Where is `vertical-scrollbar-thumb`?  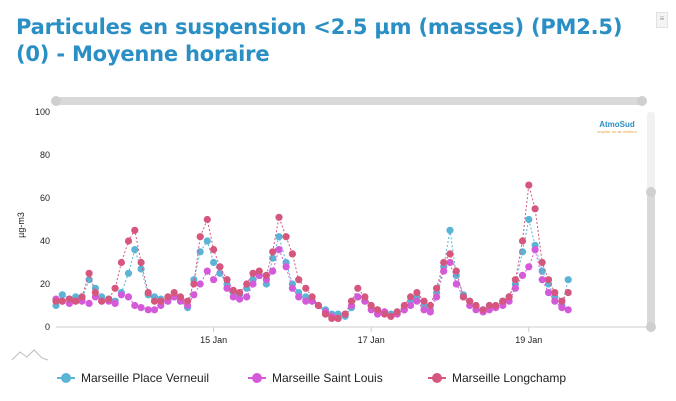 vertical-scrollbar-thumb is located at coordinates (651, 260).